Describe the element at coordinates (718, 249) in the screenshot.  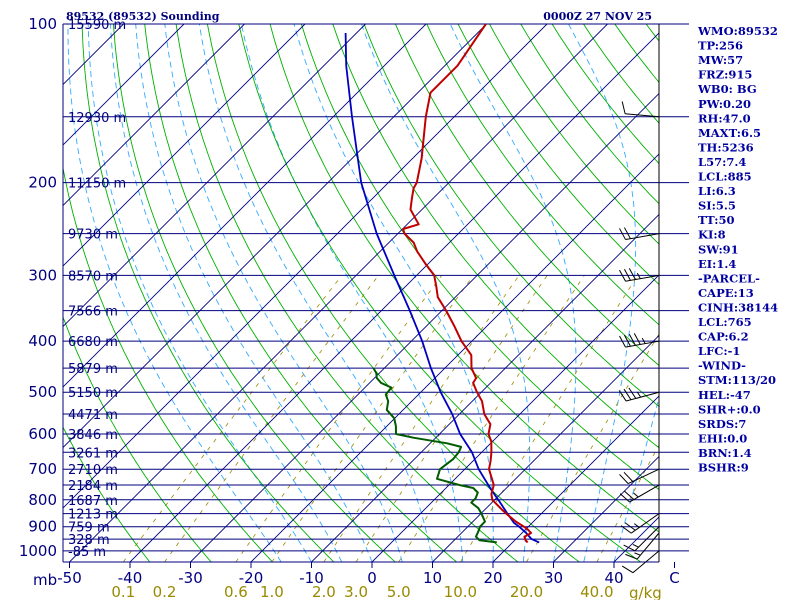
I see `index-line: SW:91` at that location.